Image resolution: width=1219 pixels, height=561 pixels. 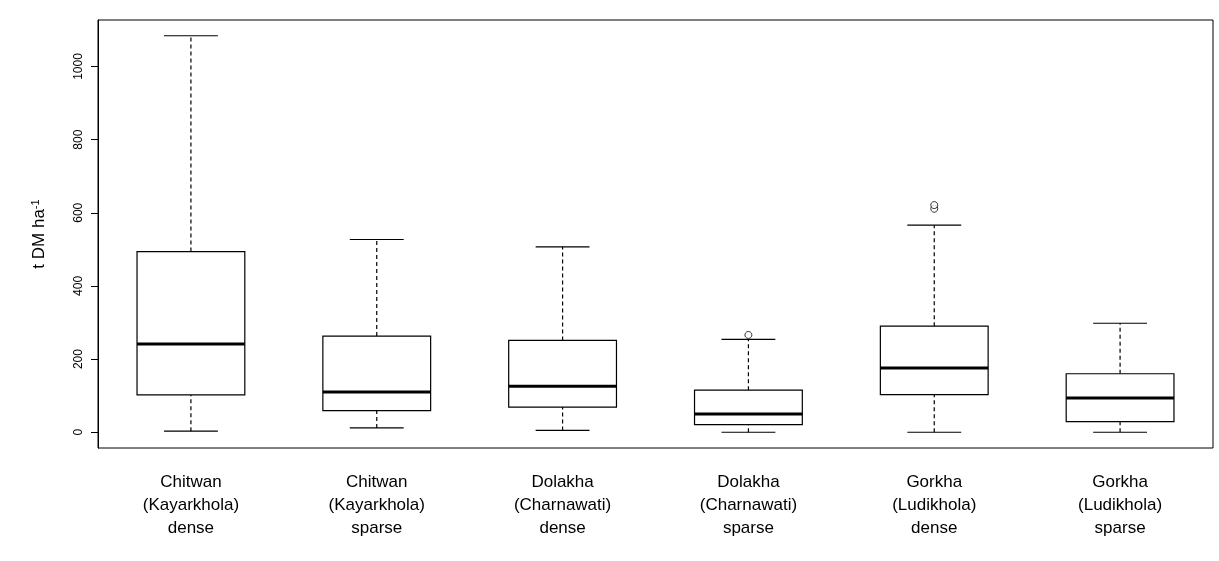 What do you see at coordinates (78, 139) in the screenshot?
I see `y-tick-label: 800` at bounding box center [78, 139].